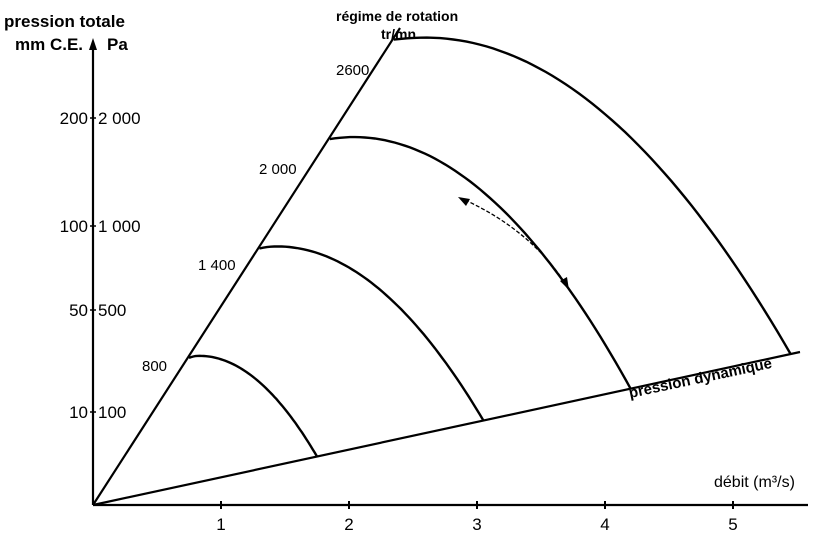 The width and height of the screenshot is (828, 536). Describe the element at coordinates (732, 524) in the screenshot. I see `x-tick-label: 5` at that location.